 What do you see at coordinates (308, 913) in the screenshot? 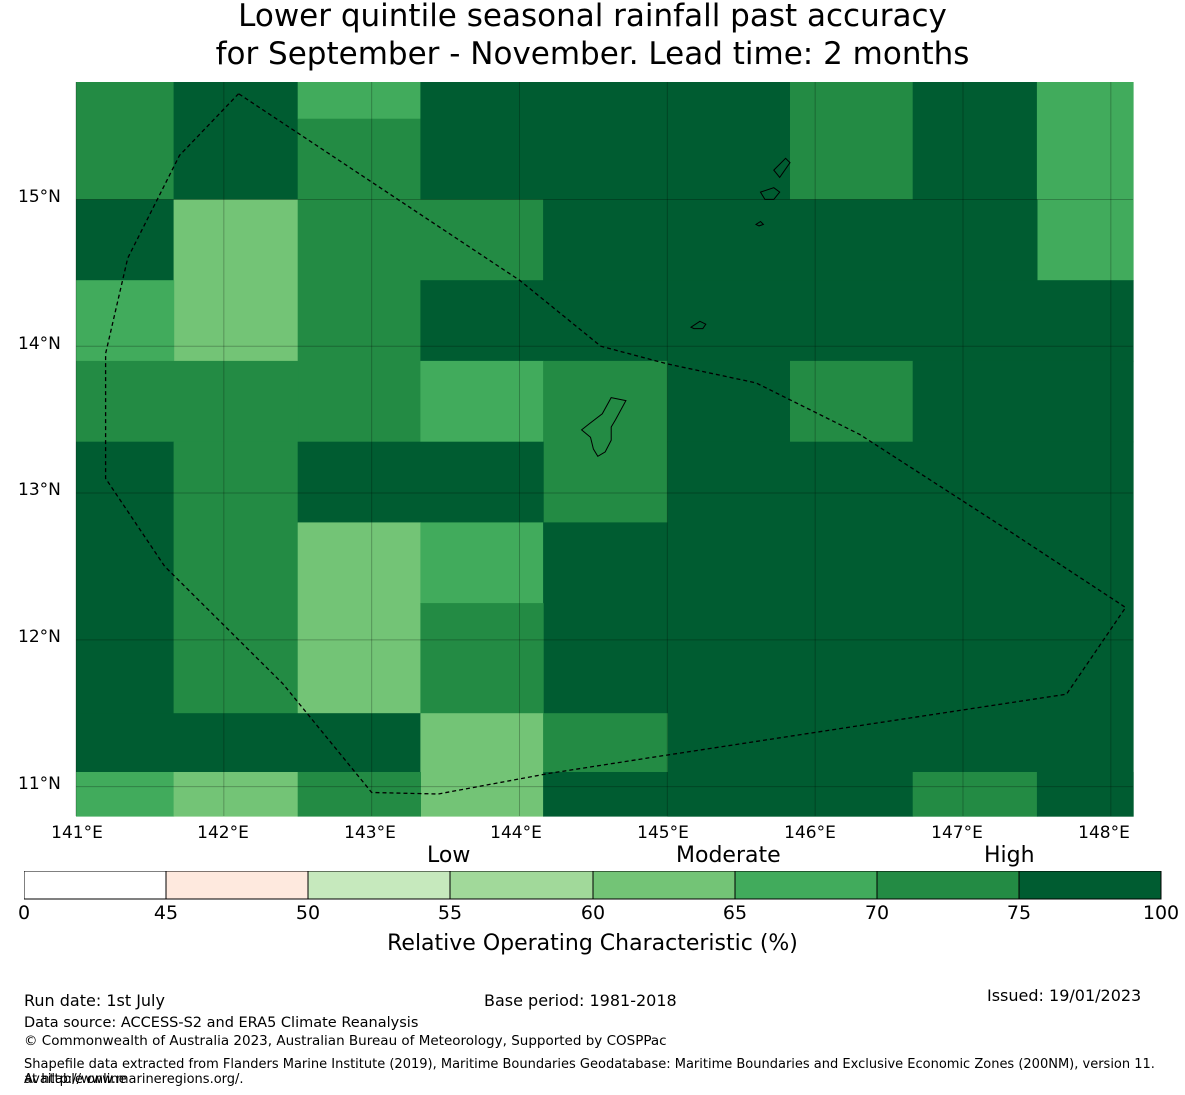
I see `colorbar-tick: 50` at bounding box center [308, 913].